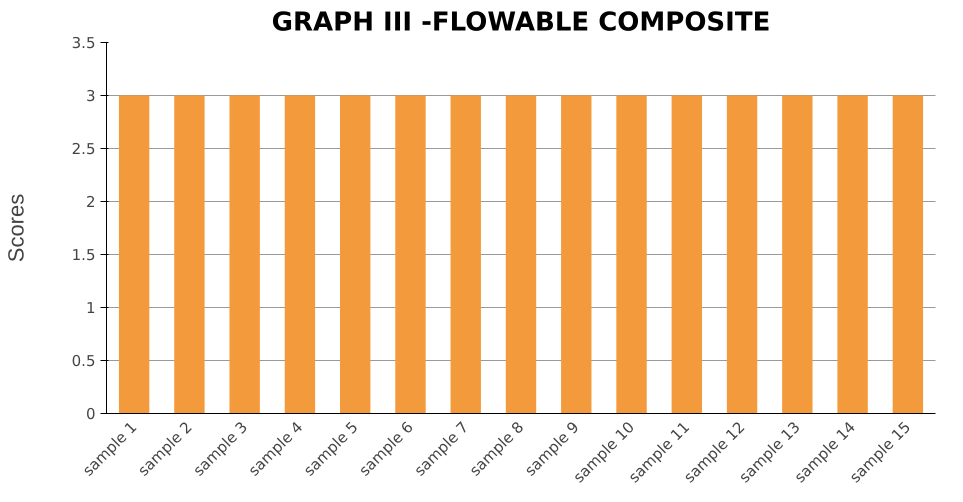  Describe the element at coordinates (84, 149) in the screenshot. I see `y-tick-label: 2.5` at that location.